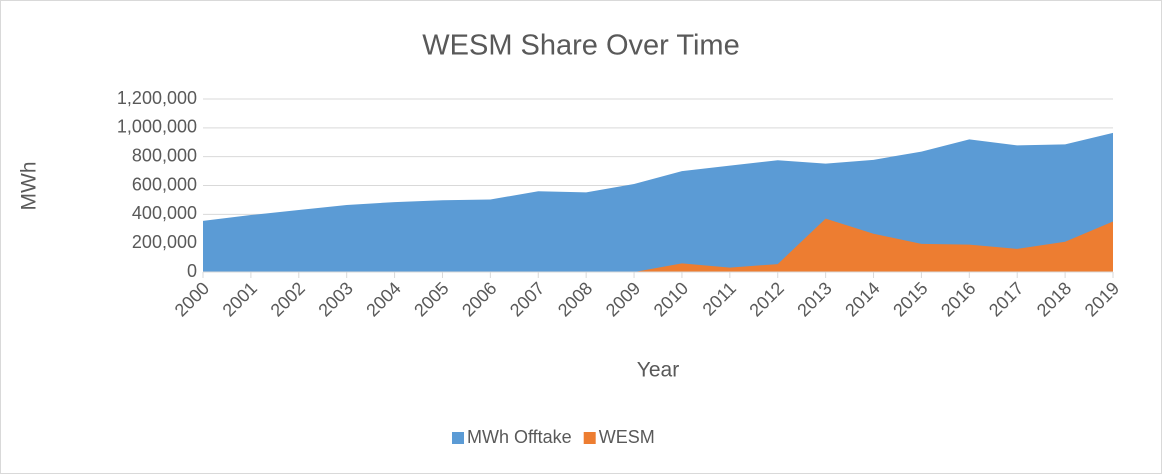  What do you see at coordinates (164, 213) in the screenshot?
I see `y-tick-label: 400,000` at bounding box center [164, 213].